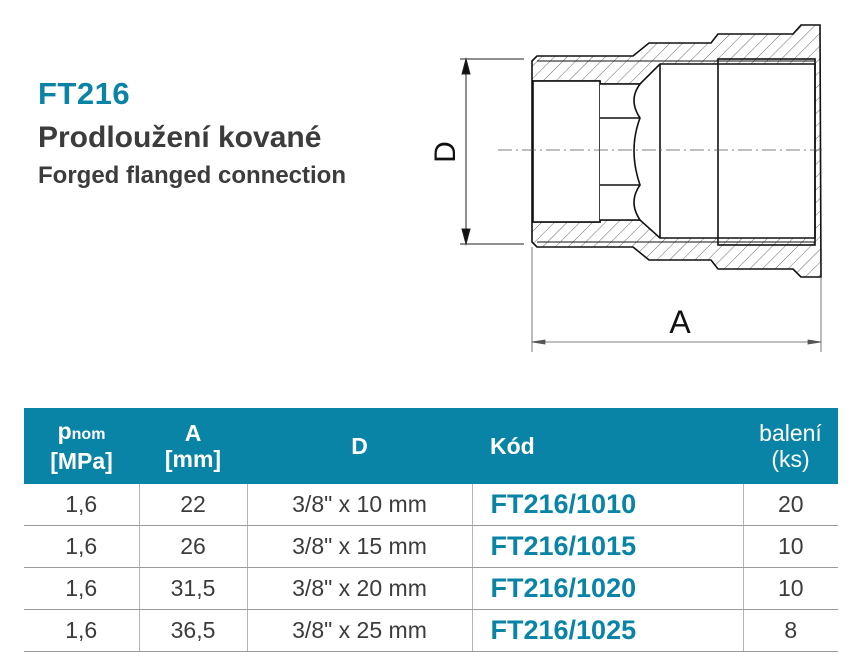 This screenshot has width=862, height=667. Describe the element at coordinates (676, 151) in the screenshot. I see `fitting-section` at that location.